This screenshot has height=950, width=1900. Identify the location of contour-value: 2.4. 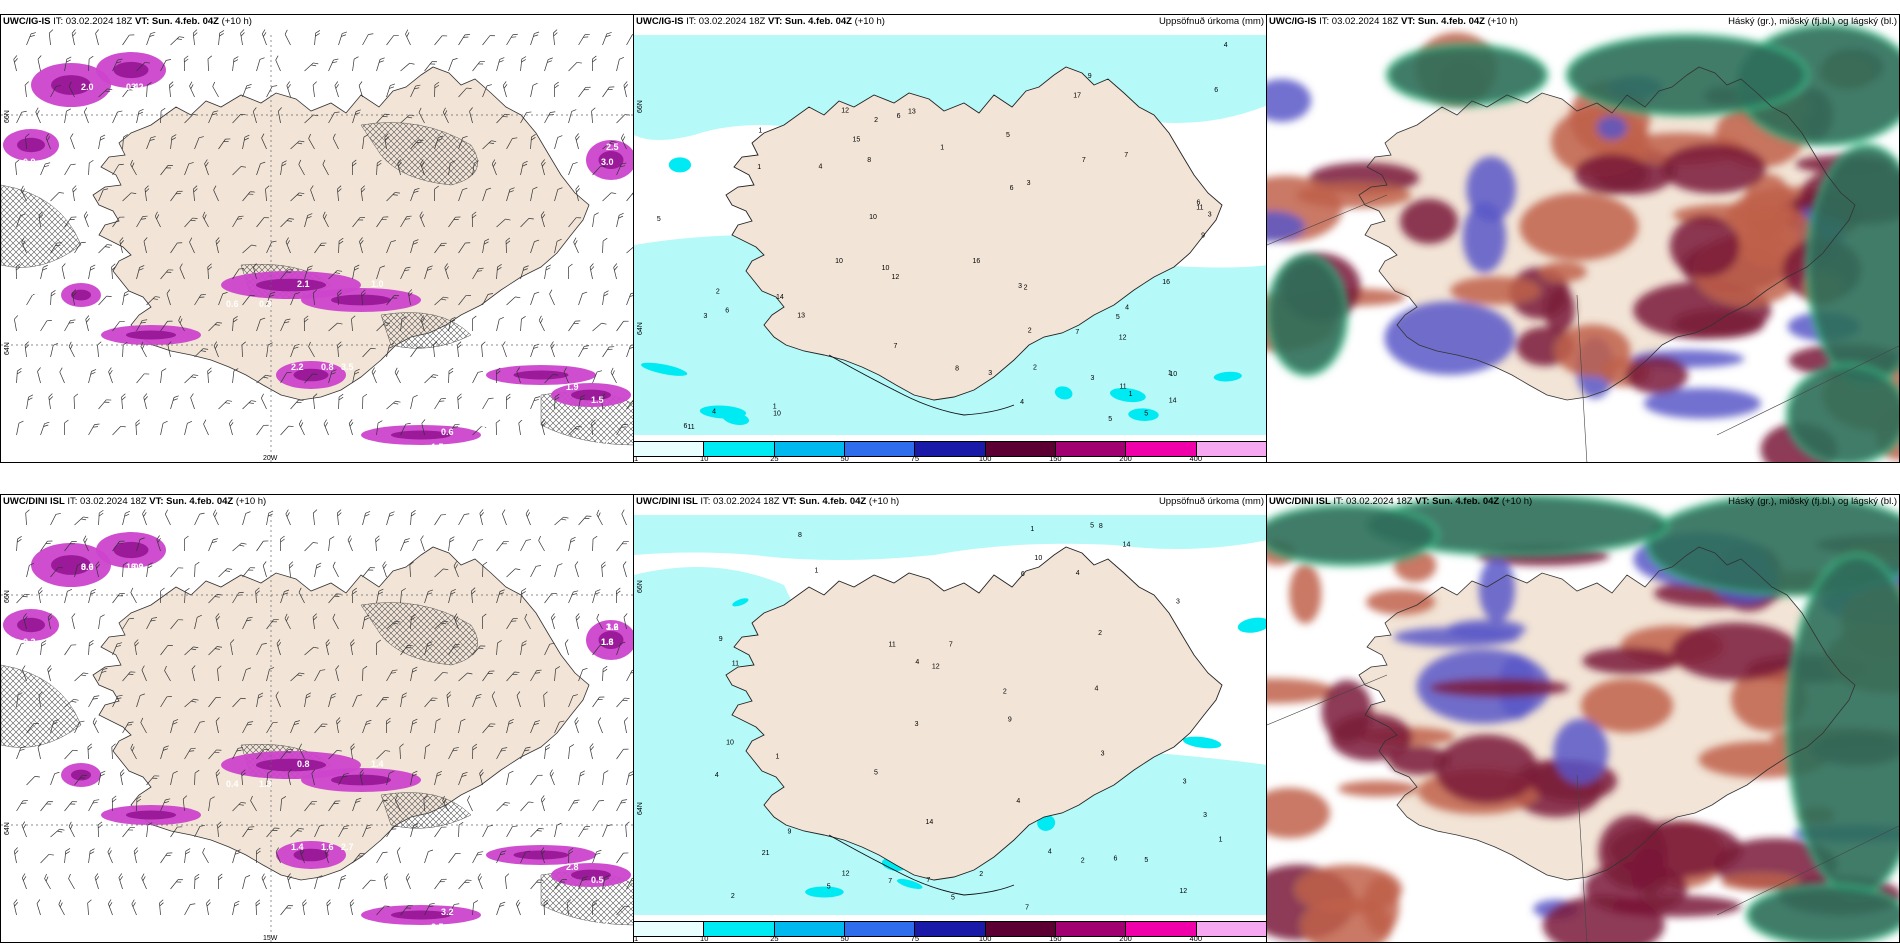
(162, 567).